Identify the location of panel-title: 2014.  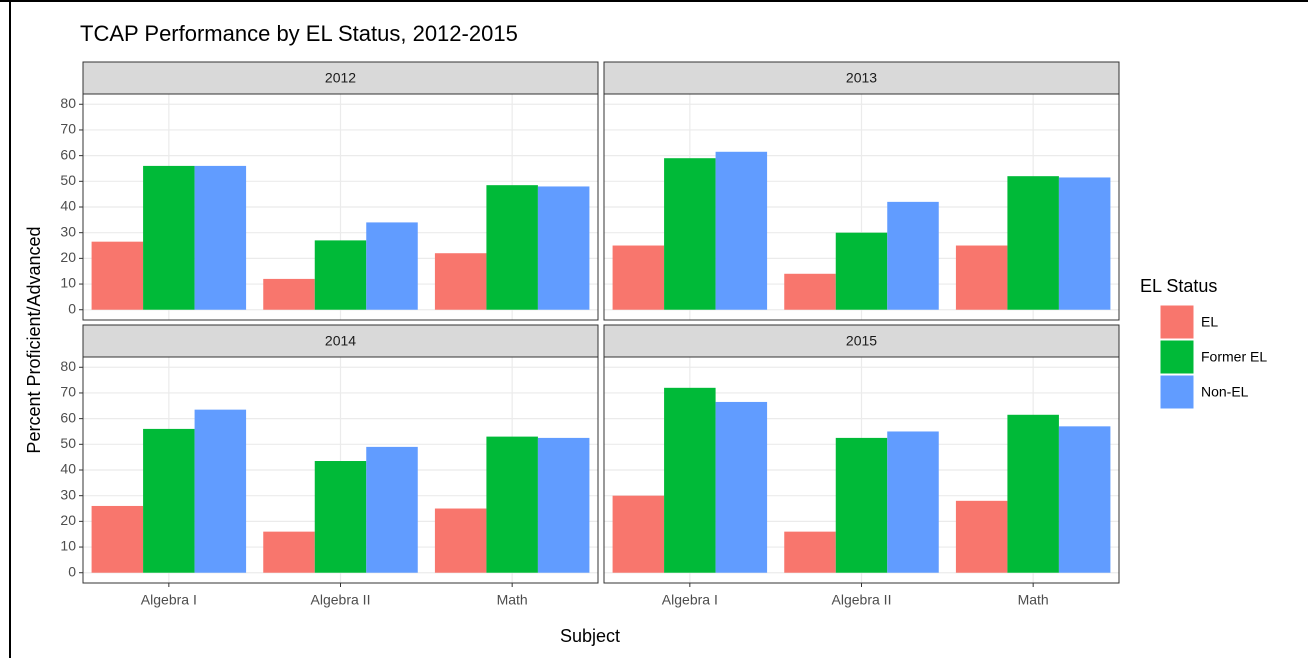
(340, 341).